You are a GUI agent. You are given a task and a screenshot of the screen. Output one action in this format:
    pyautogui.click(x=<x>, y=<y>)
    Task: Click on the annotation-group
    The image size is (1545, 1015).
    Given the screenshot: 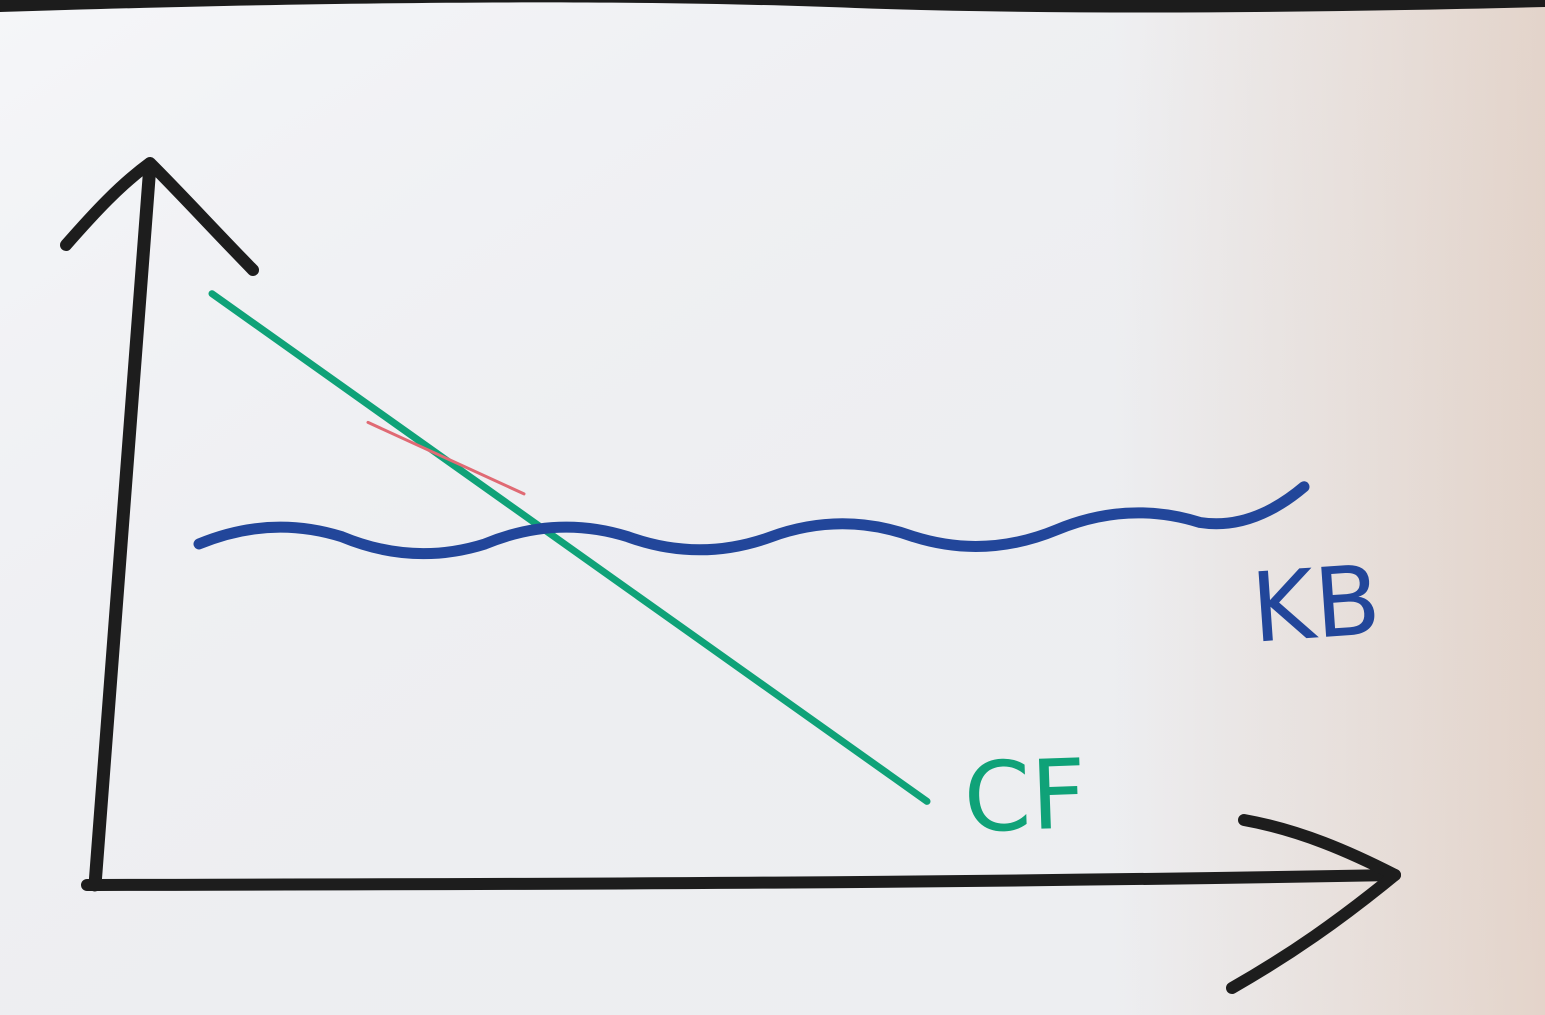 What is the action you would take?
    pyautogui.click(x=446, y=458)
    